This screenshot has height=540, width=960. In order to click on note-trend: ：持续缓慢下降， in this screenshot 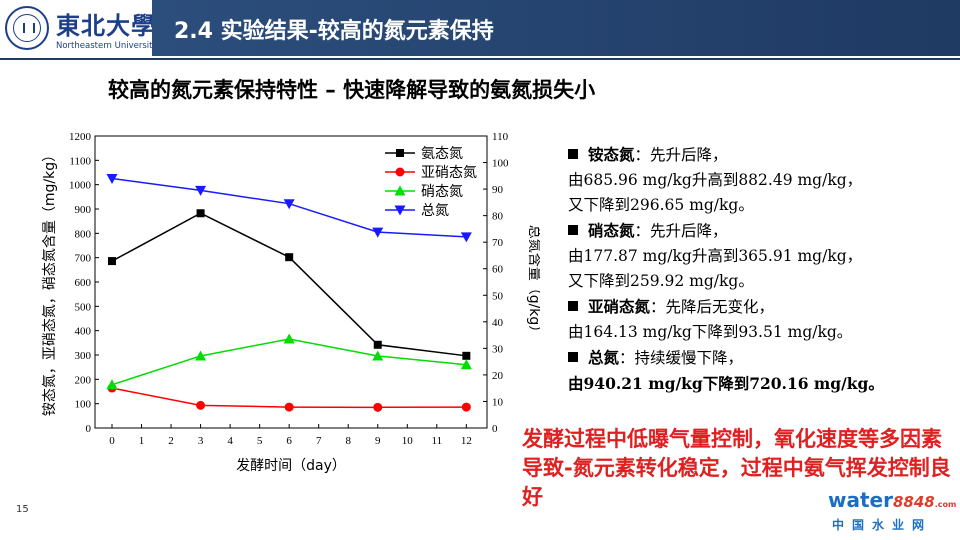, I will do `click(681, 358)`.